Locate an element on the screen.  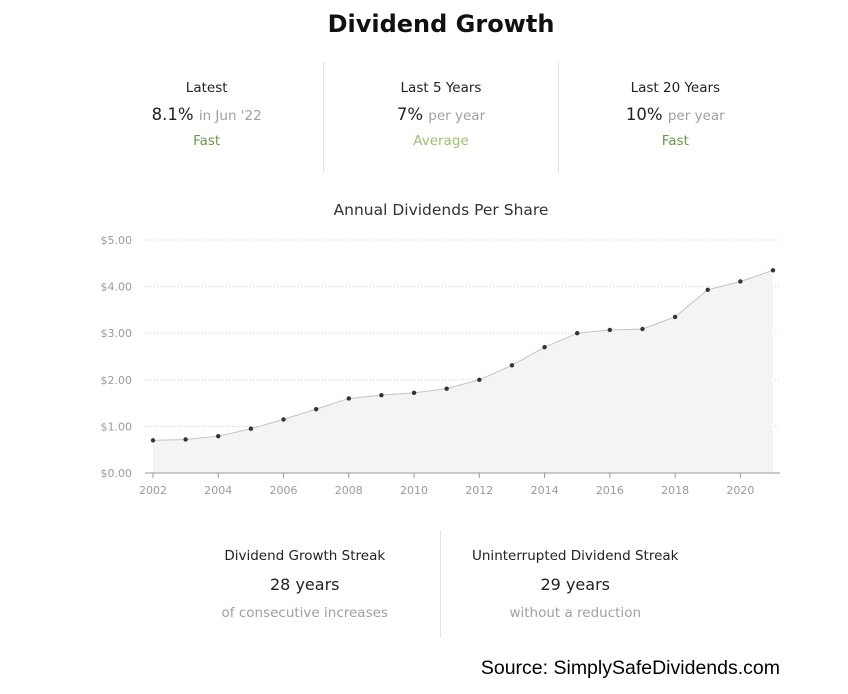
x-tick-label: 2002 is located at coordinates (153, 490).